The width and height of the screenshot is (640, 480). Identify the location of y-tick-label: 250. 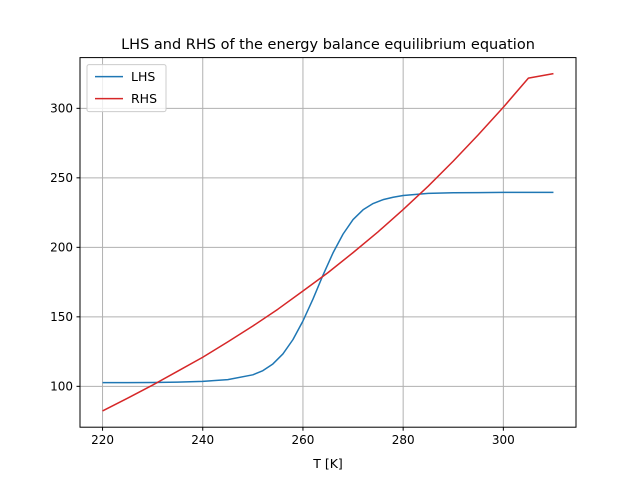
(61, 178).